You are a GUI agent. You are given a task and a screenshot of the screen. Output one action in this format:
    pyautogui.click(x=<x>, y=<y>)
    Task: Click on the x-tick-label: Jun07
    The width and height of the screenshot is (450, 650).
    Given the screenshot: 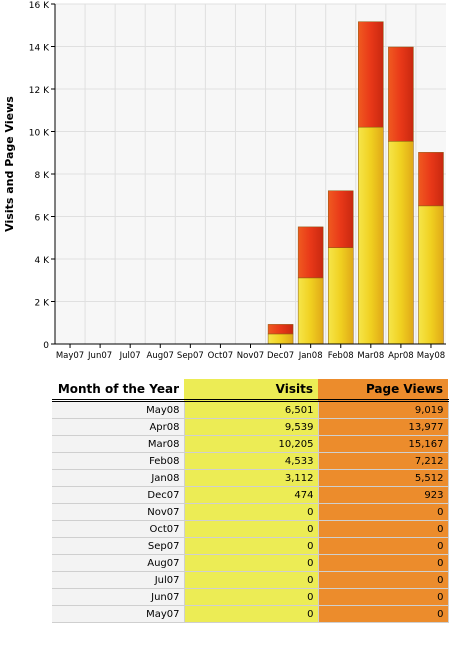 What is the action you would take?
    pyautogui.click(x=99, y=356)
    